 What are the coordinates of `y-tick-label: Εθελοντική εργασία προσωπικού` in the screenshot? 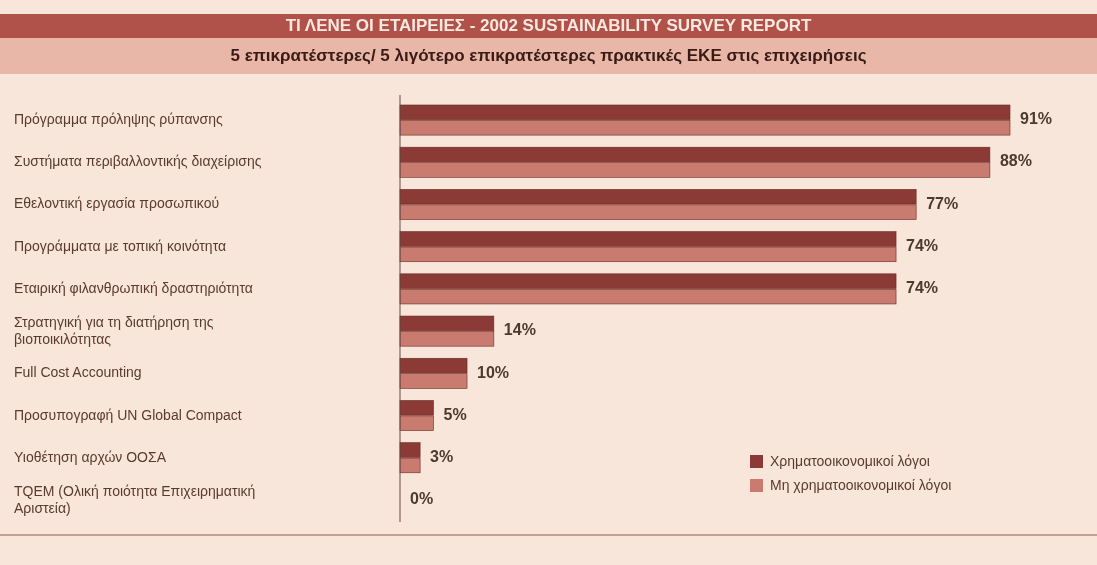 It's located at (117, 203).